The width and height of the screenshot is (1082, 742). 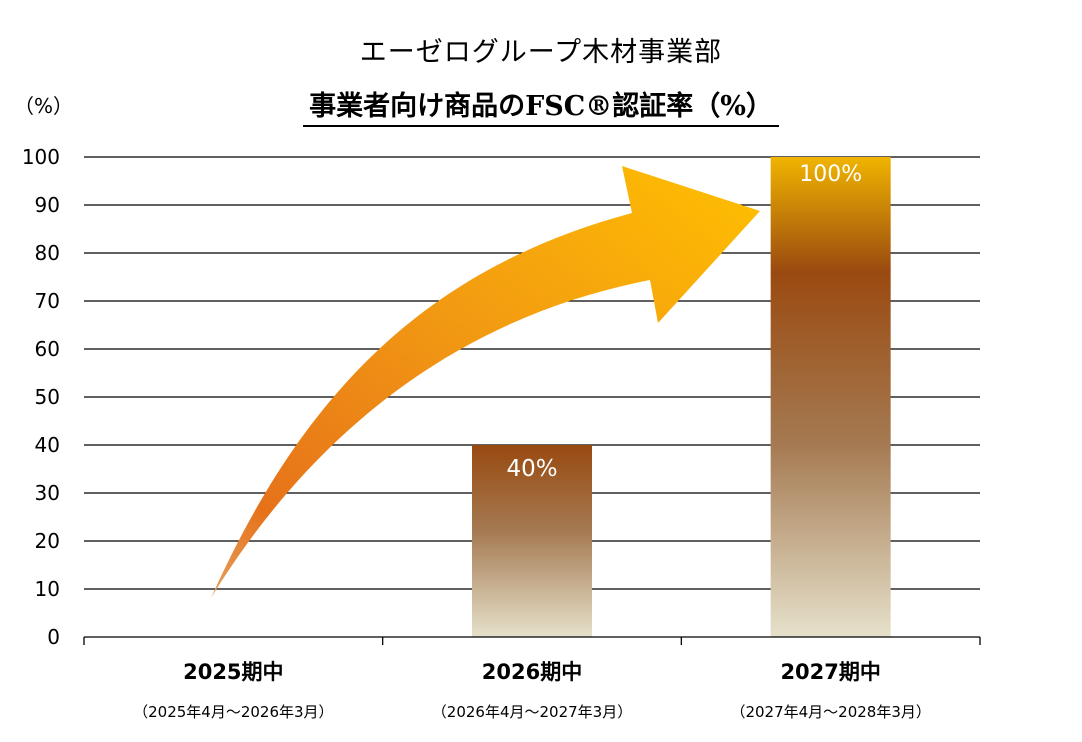 I want to click on x-axis, so click(x=532, y=640).